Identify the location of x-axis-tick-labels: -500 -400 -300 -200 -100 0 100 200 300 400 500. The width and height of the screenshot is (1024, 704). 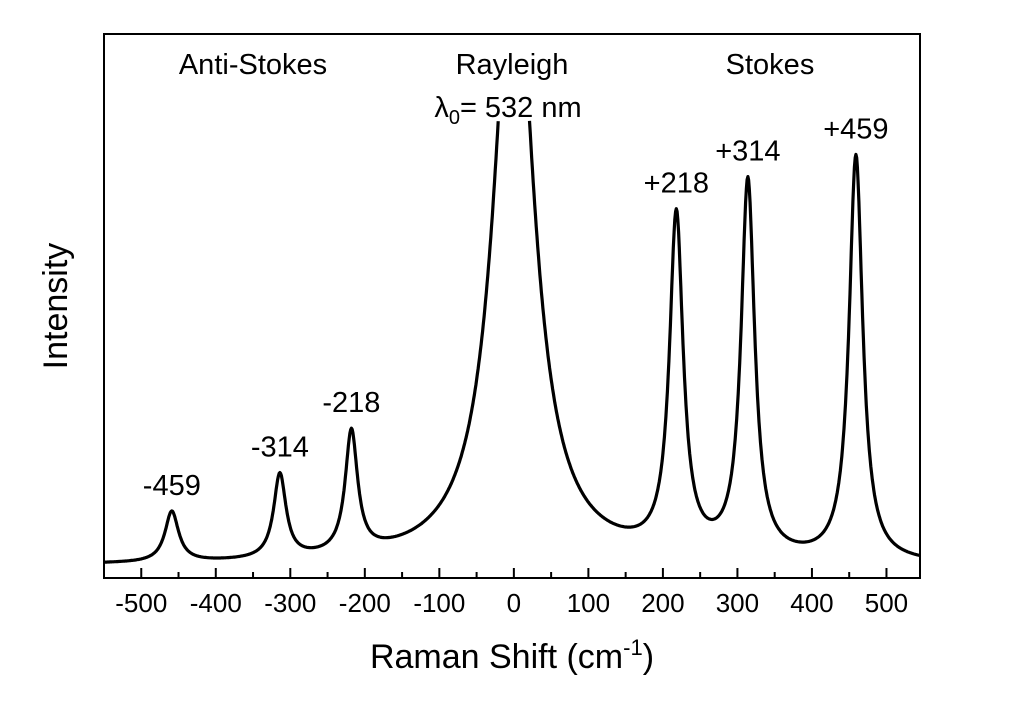
(511, 603).